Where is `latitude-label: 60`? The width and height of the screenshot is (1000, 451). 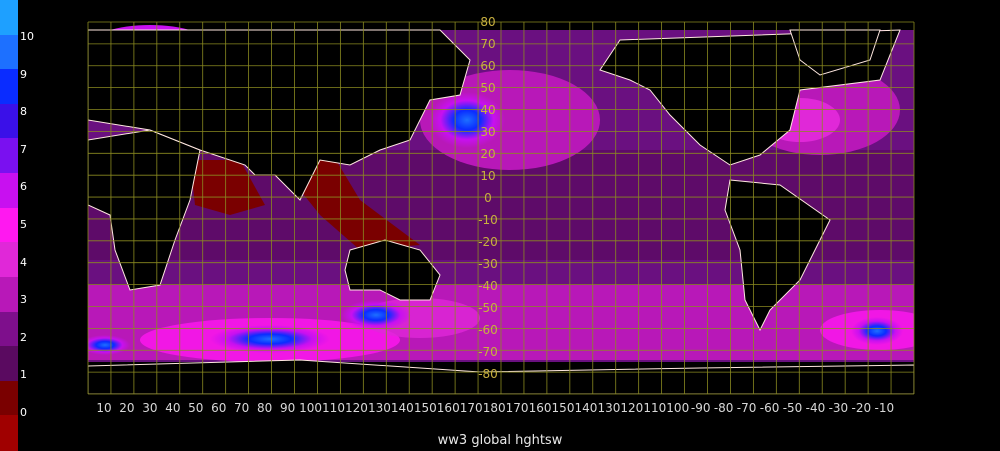
latitude-label: 60 is located at coordinates (487, 66).